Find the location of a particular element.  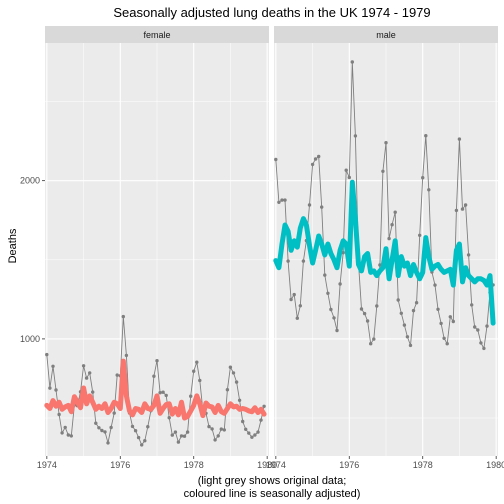

y-axis: 1000 2000 is located at coordinates (32, 260).